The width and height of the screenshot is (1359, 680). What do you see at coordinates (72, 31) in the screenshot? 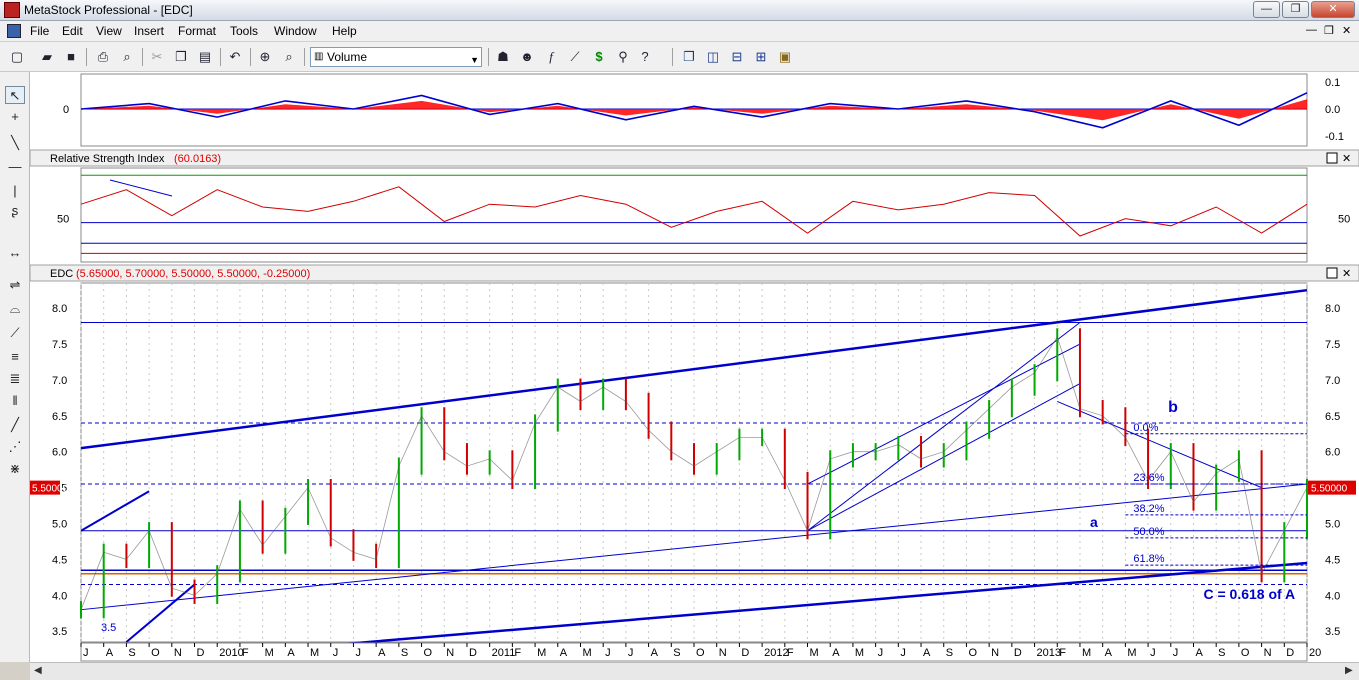
I see `menu-edit: Edit` at bounding box center [72, 31].